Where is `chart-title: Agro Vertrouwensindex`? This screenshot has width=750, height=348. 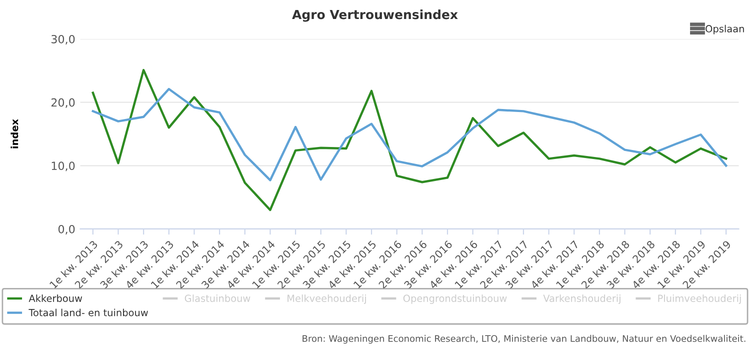 chart-title: Agro Vertrouwensindex is located at coordinates (375, 16).